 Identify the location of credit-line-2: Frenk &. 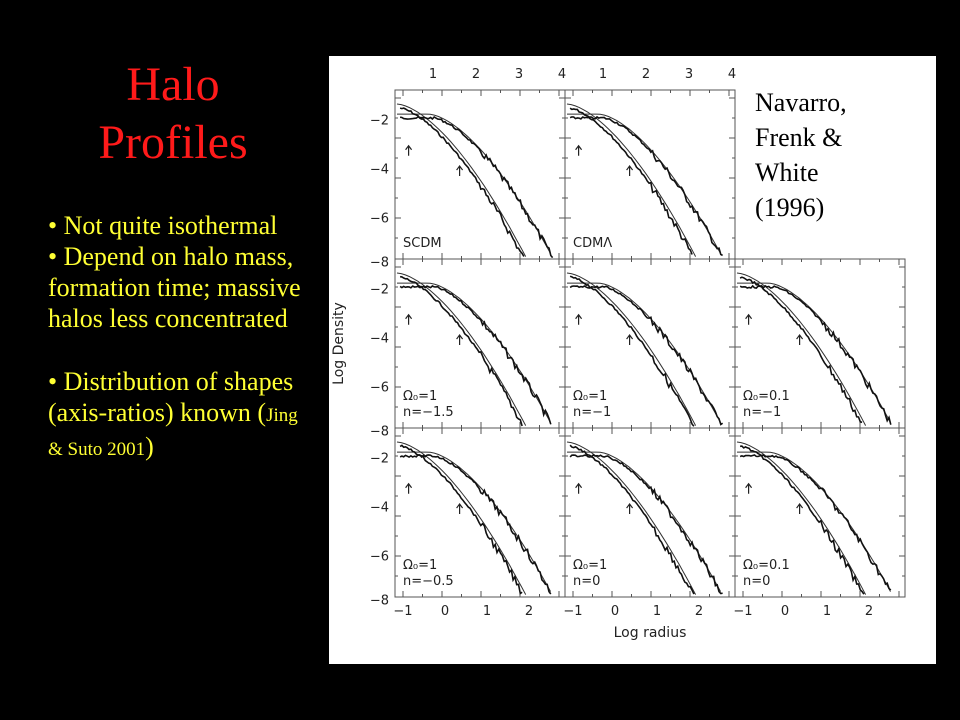
(799, 137).